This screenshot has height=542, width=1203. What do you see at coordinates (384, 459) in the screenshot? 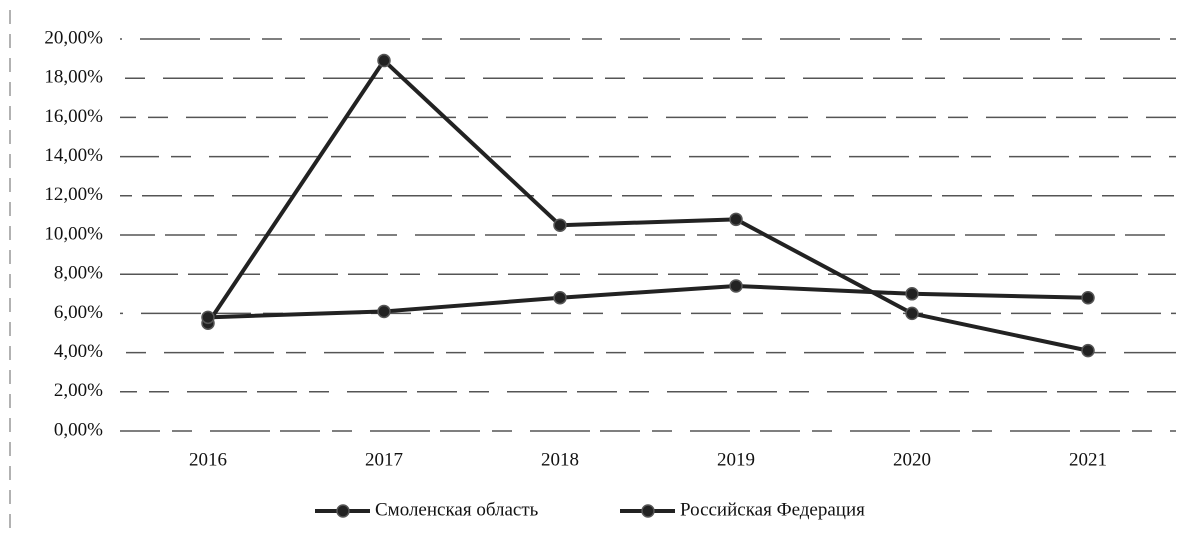
I see `x-tick-label: 2017` at bounding box center [384, 459].